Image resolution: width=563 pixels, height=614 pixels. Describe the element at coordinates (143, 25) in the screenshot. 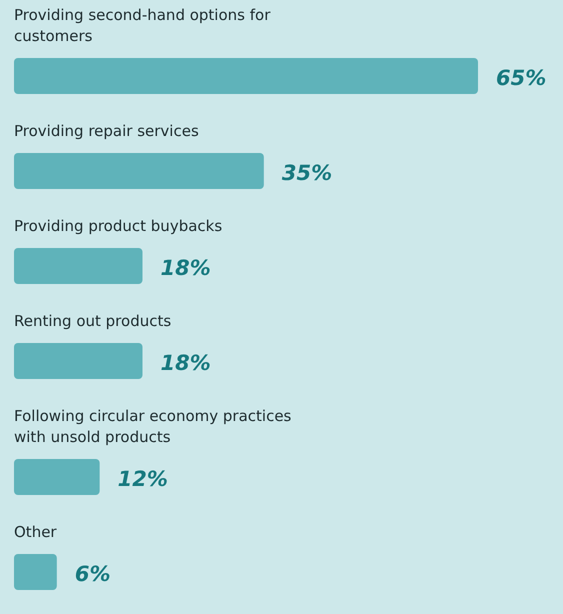

I see `y-tick-label: Providing second-hand options for customers` at that location.